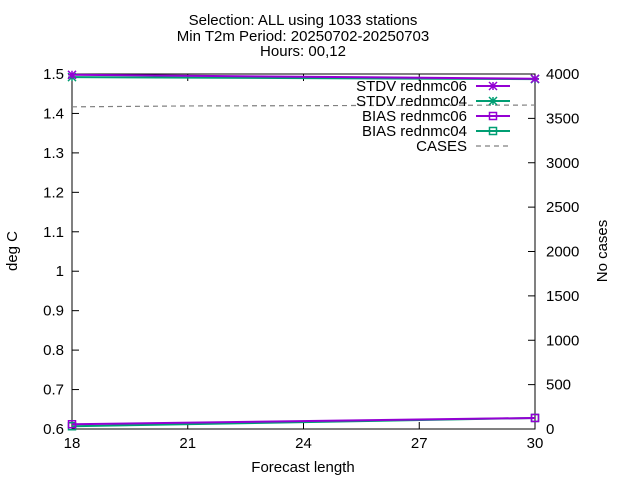  Describe the element at coordinates (550, 429) in the screenshot. I see `y2-tick-label: 0` at that location.